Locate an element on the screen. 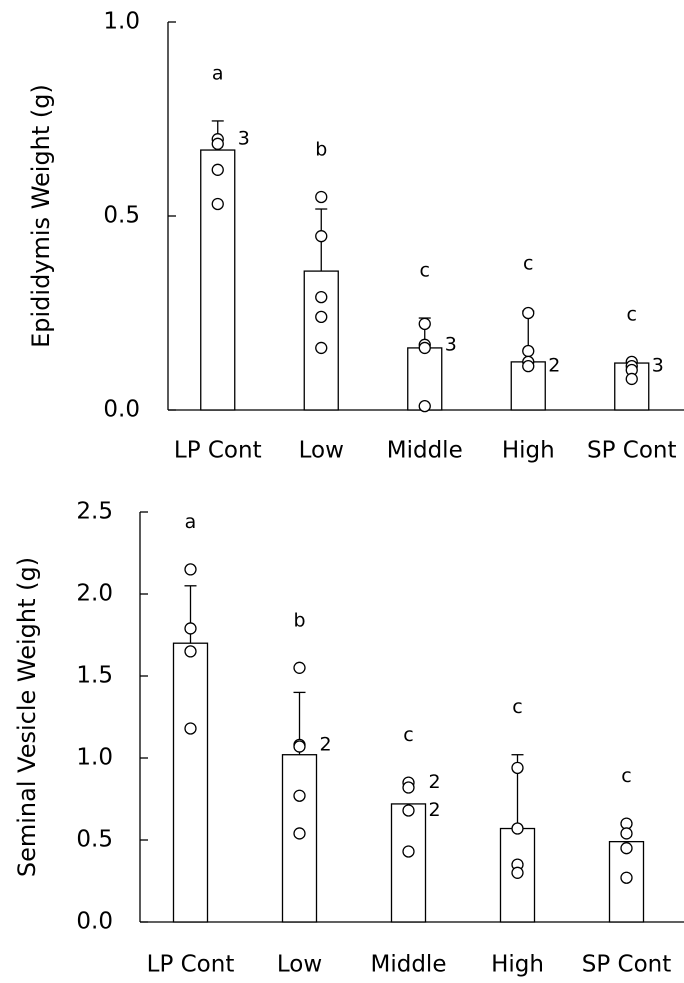 The height and width of the screenshot is (983, 684). y-tick-label: 1.5 is located at coordinates (94, 676).